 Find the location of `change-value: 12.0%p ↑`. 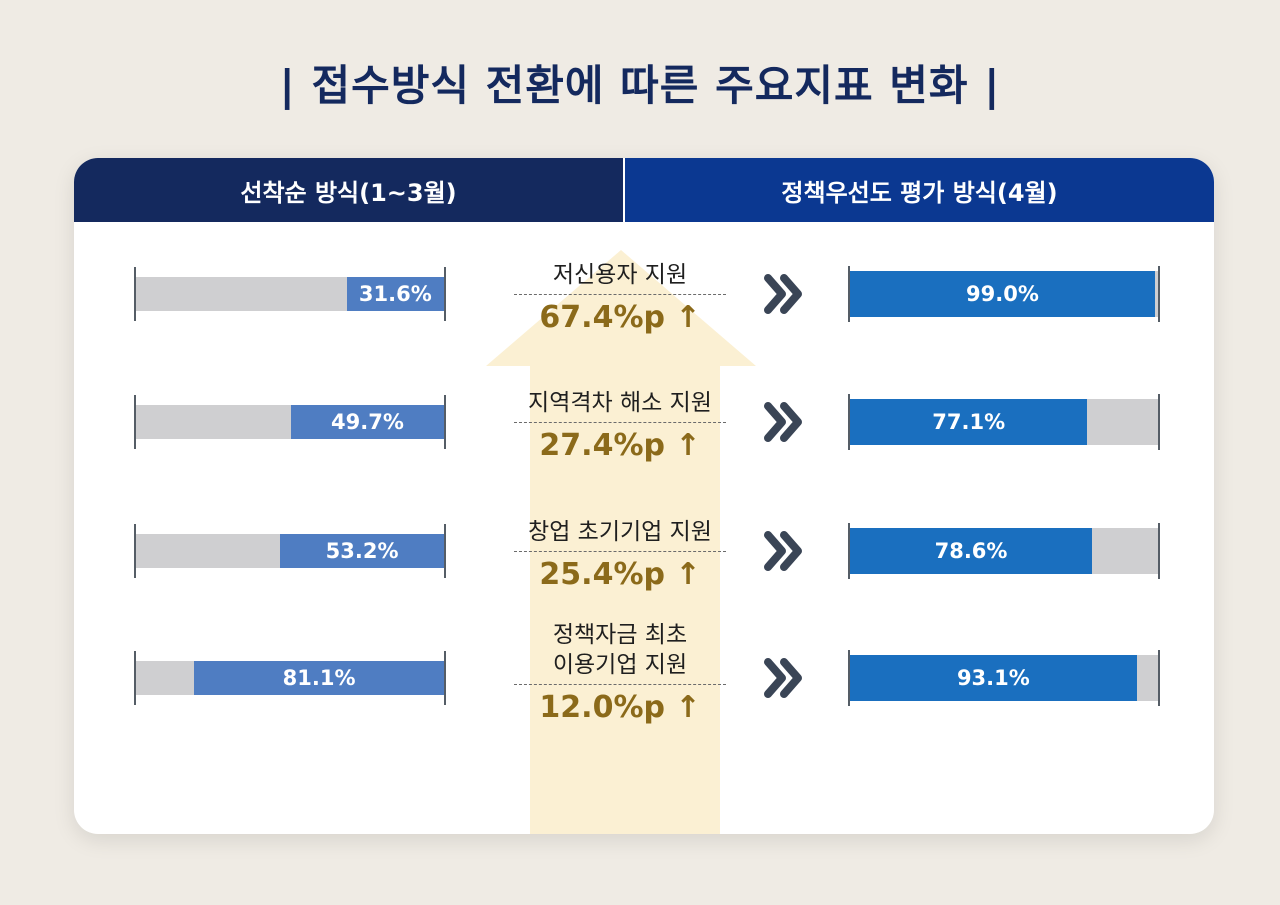

change-value: 12.0%p ↑ is located at coordinates (620, 707).